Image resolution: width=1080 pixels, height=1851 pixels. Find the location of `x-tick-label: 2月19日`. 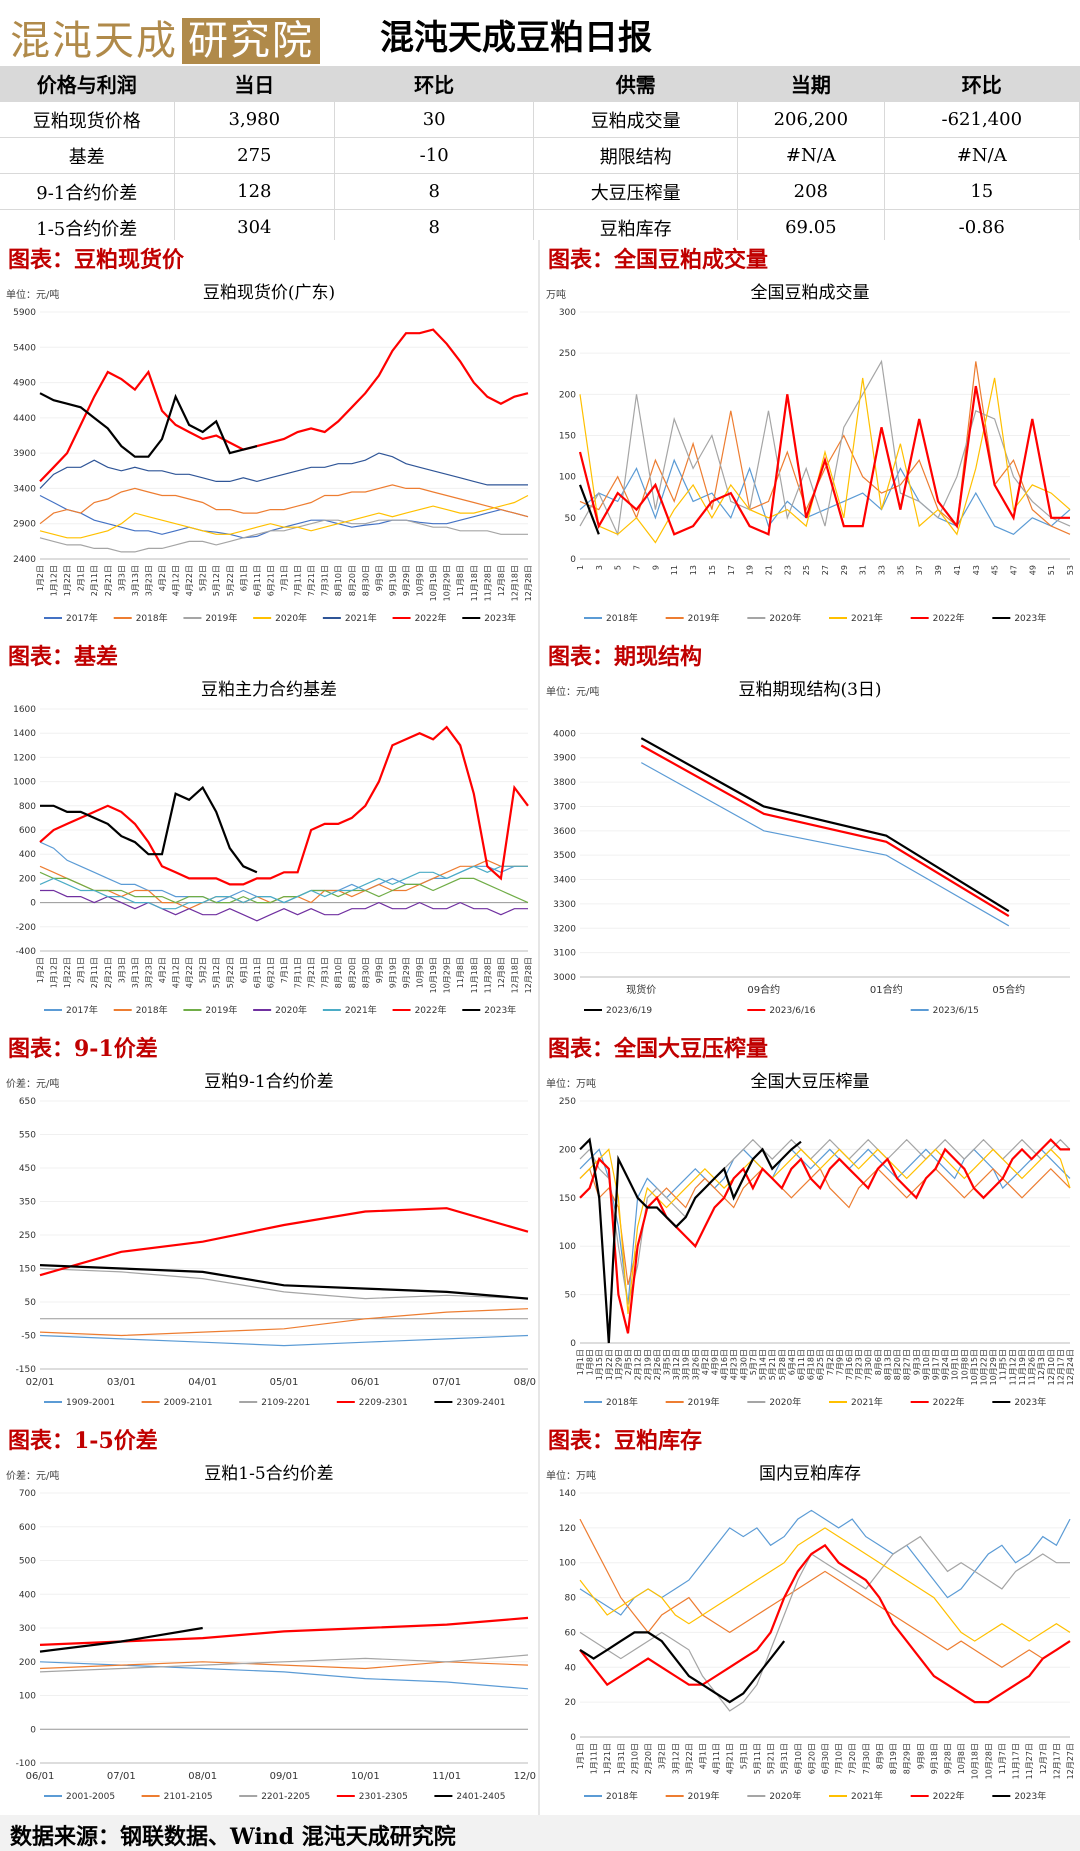

x-tick-label: 2月19日 is located at coordinates (647, 1364).